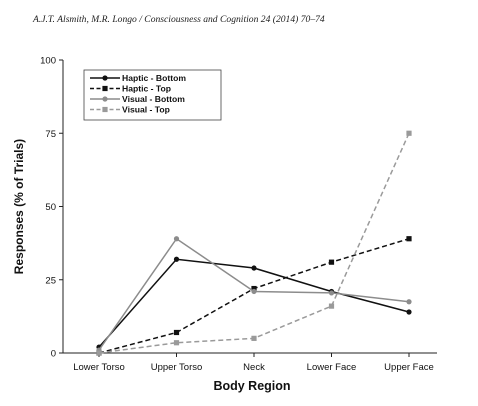 This screenshot has width=478, height=406. Describe the element at coordinates (251, 386) in the screenshot. I see `x-axis-title: Body Region` at that location.